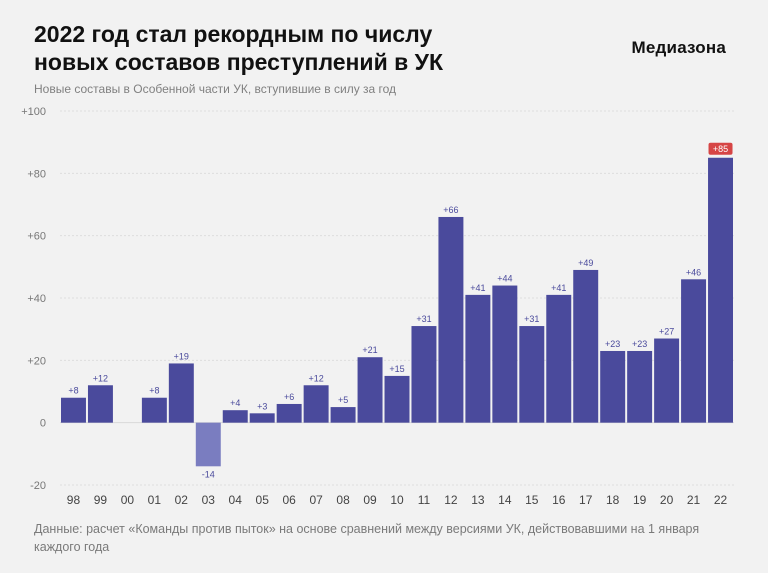 The height and width of the screenshot is (573, 768). I want to click on x-tick-label: 21, so click(694, 500).